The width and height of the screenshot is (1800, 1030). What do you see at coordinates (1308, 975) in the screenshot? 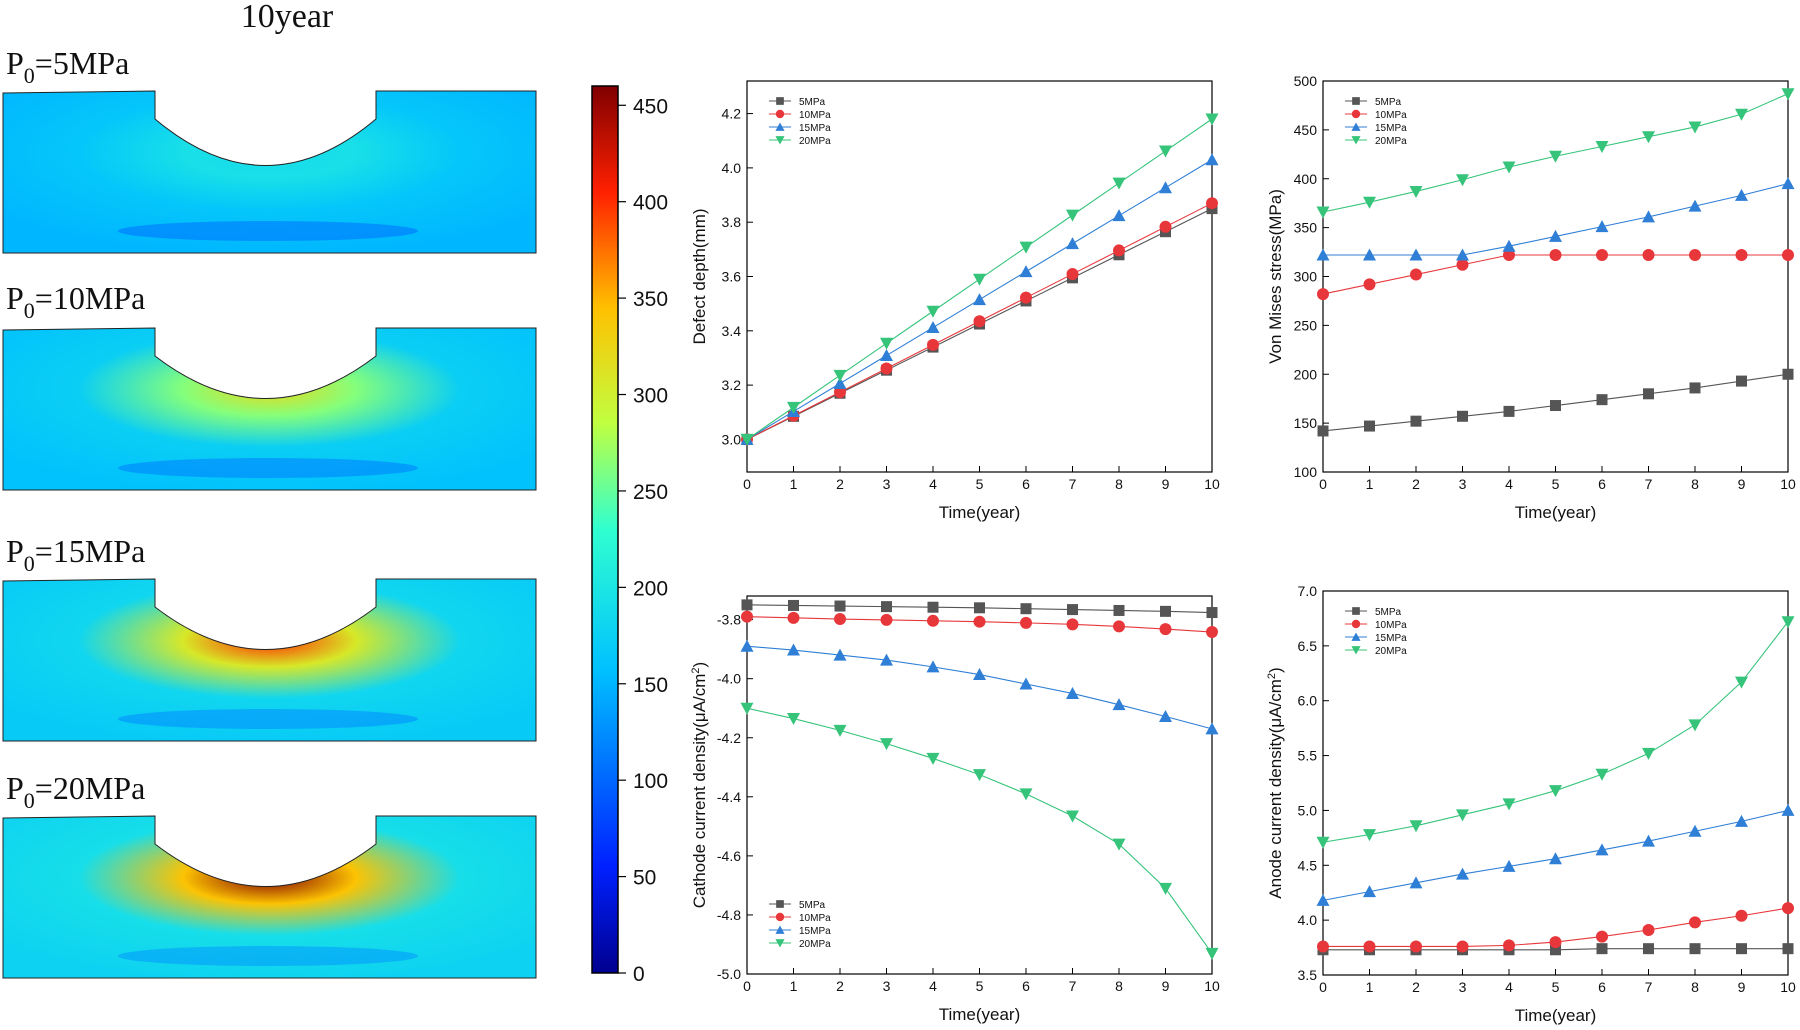
I see `y-tick-label: 3.5` at bounding box center [1308, 975].